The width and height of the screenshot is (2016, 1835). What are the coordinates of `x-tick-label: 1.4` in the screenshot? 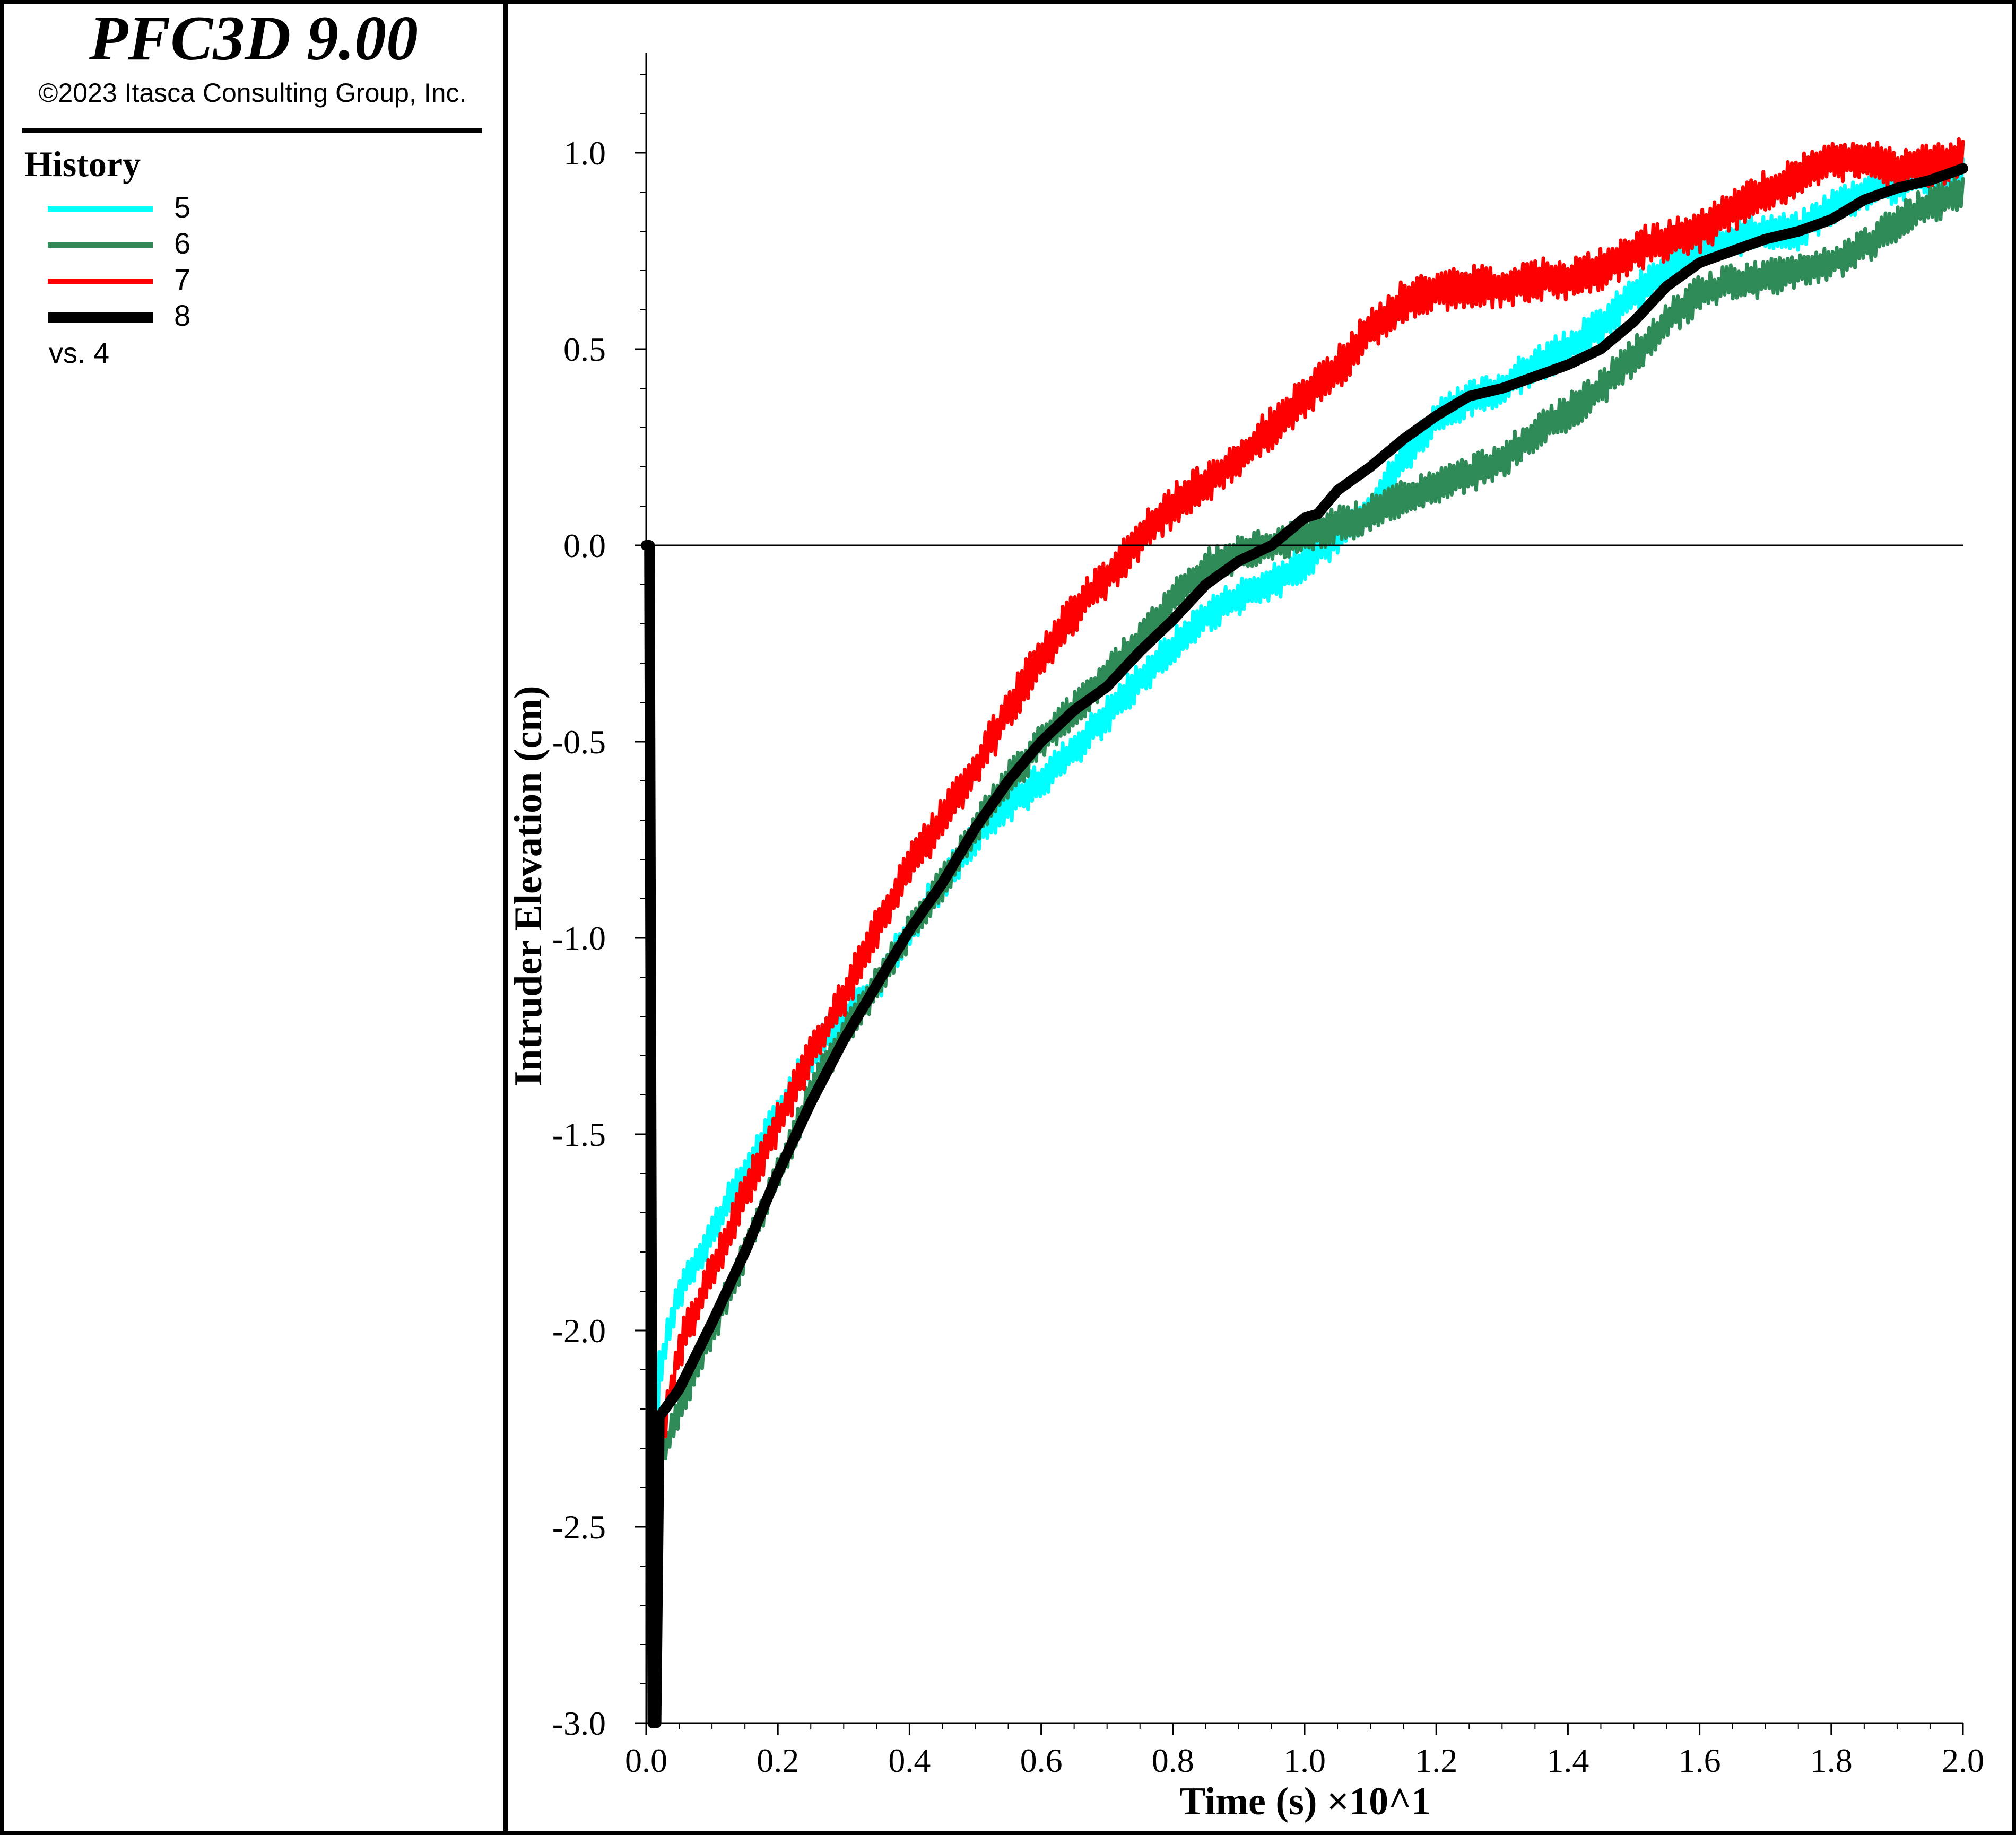 It's located at (1567, 1761).